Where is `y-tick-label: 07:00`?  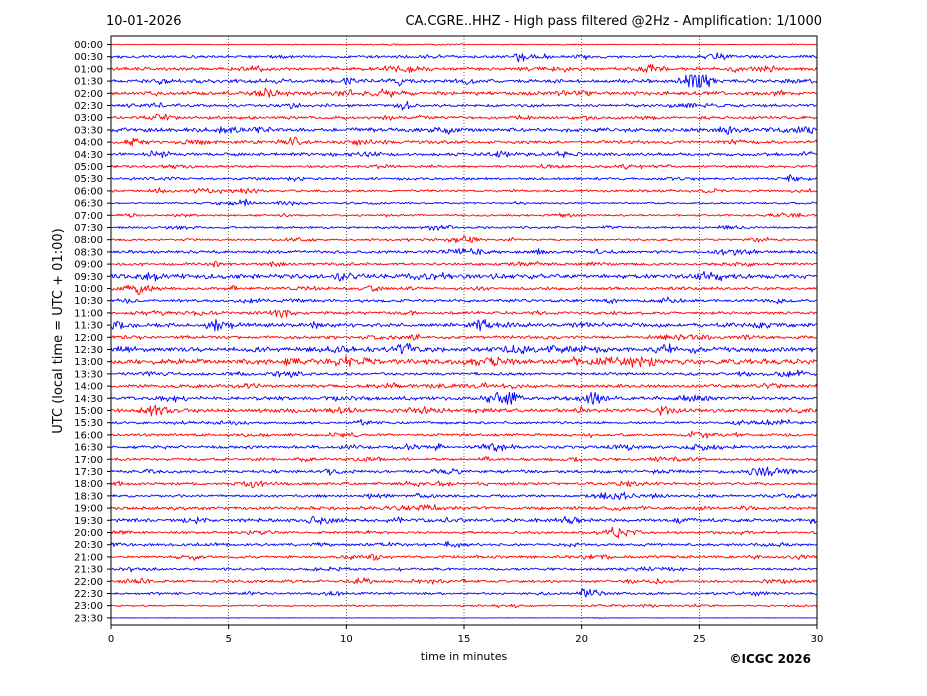 y-tick-label: 07:00 is located at coordinates (88, 216).